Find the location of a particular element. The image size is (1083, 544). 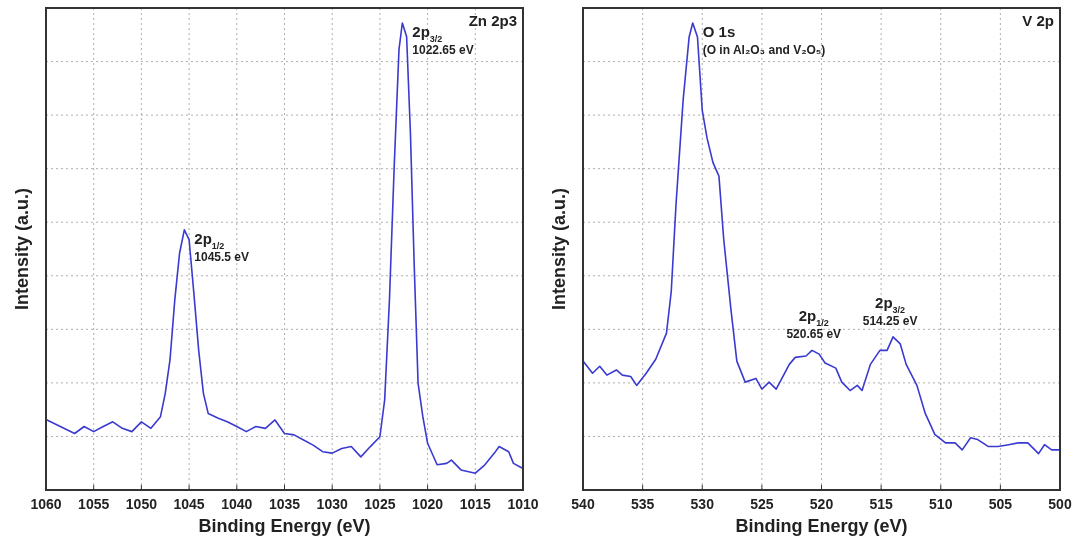

x-tick-label: 1030 is located at coordinates (332, 504).